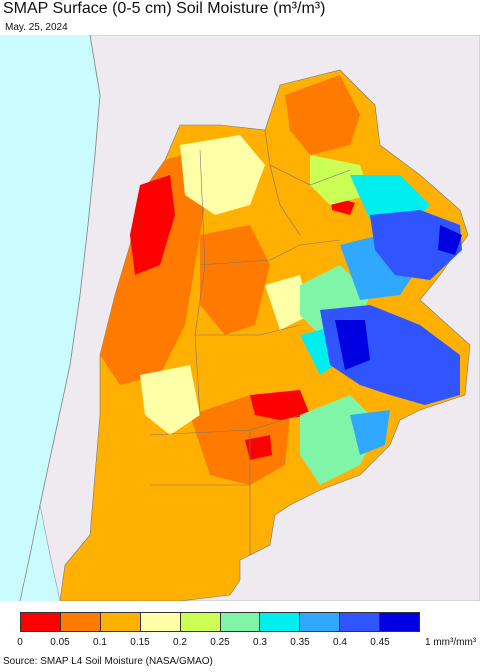 This screenshot has height=672, width=480. I want to click on legend-colorbar, so click(220, 622).